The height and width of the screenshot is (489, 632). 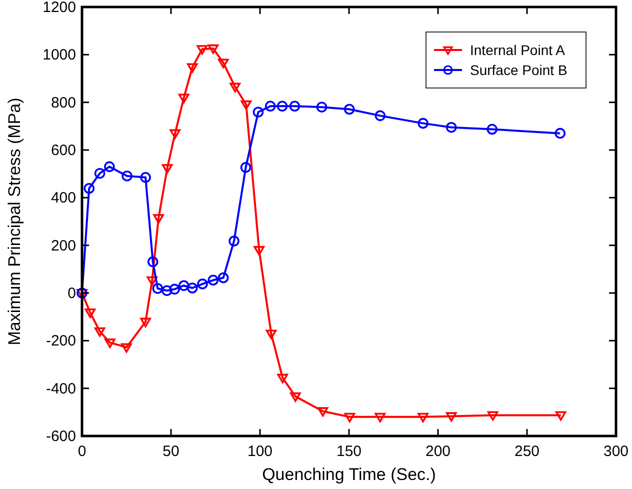 What do you see at coordinates (518, 50) in the screenshot?
I see `legend-label: Internal Point A` at bounding box center [518, 50].